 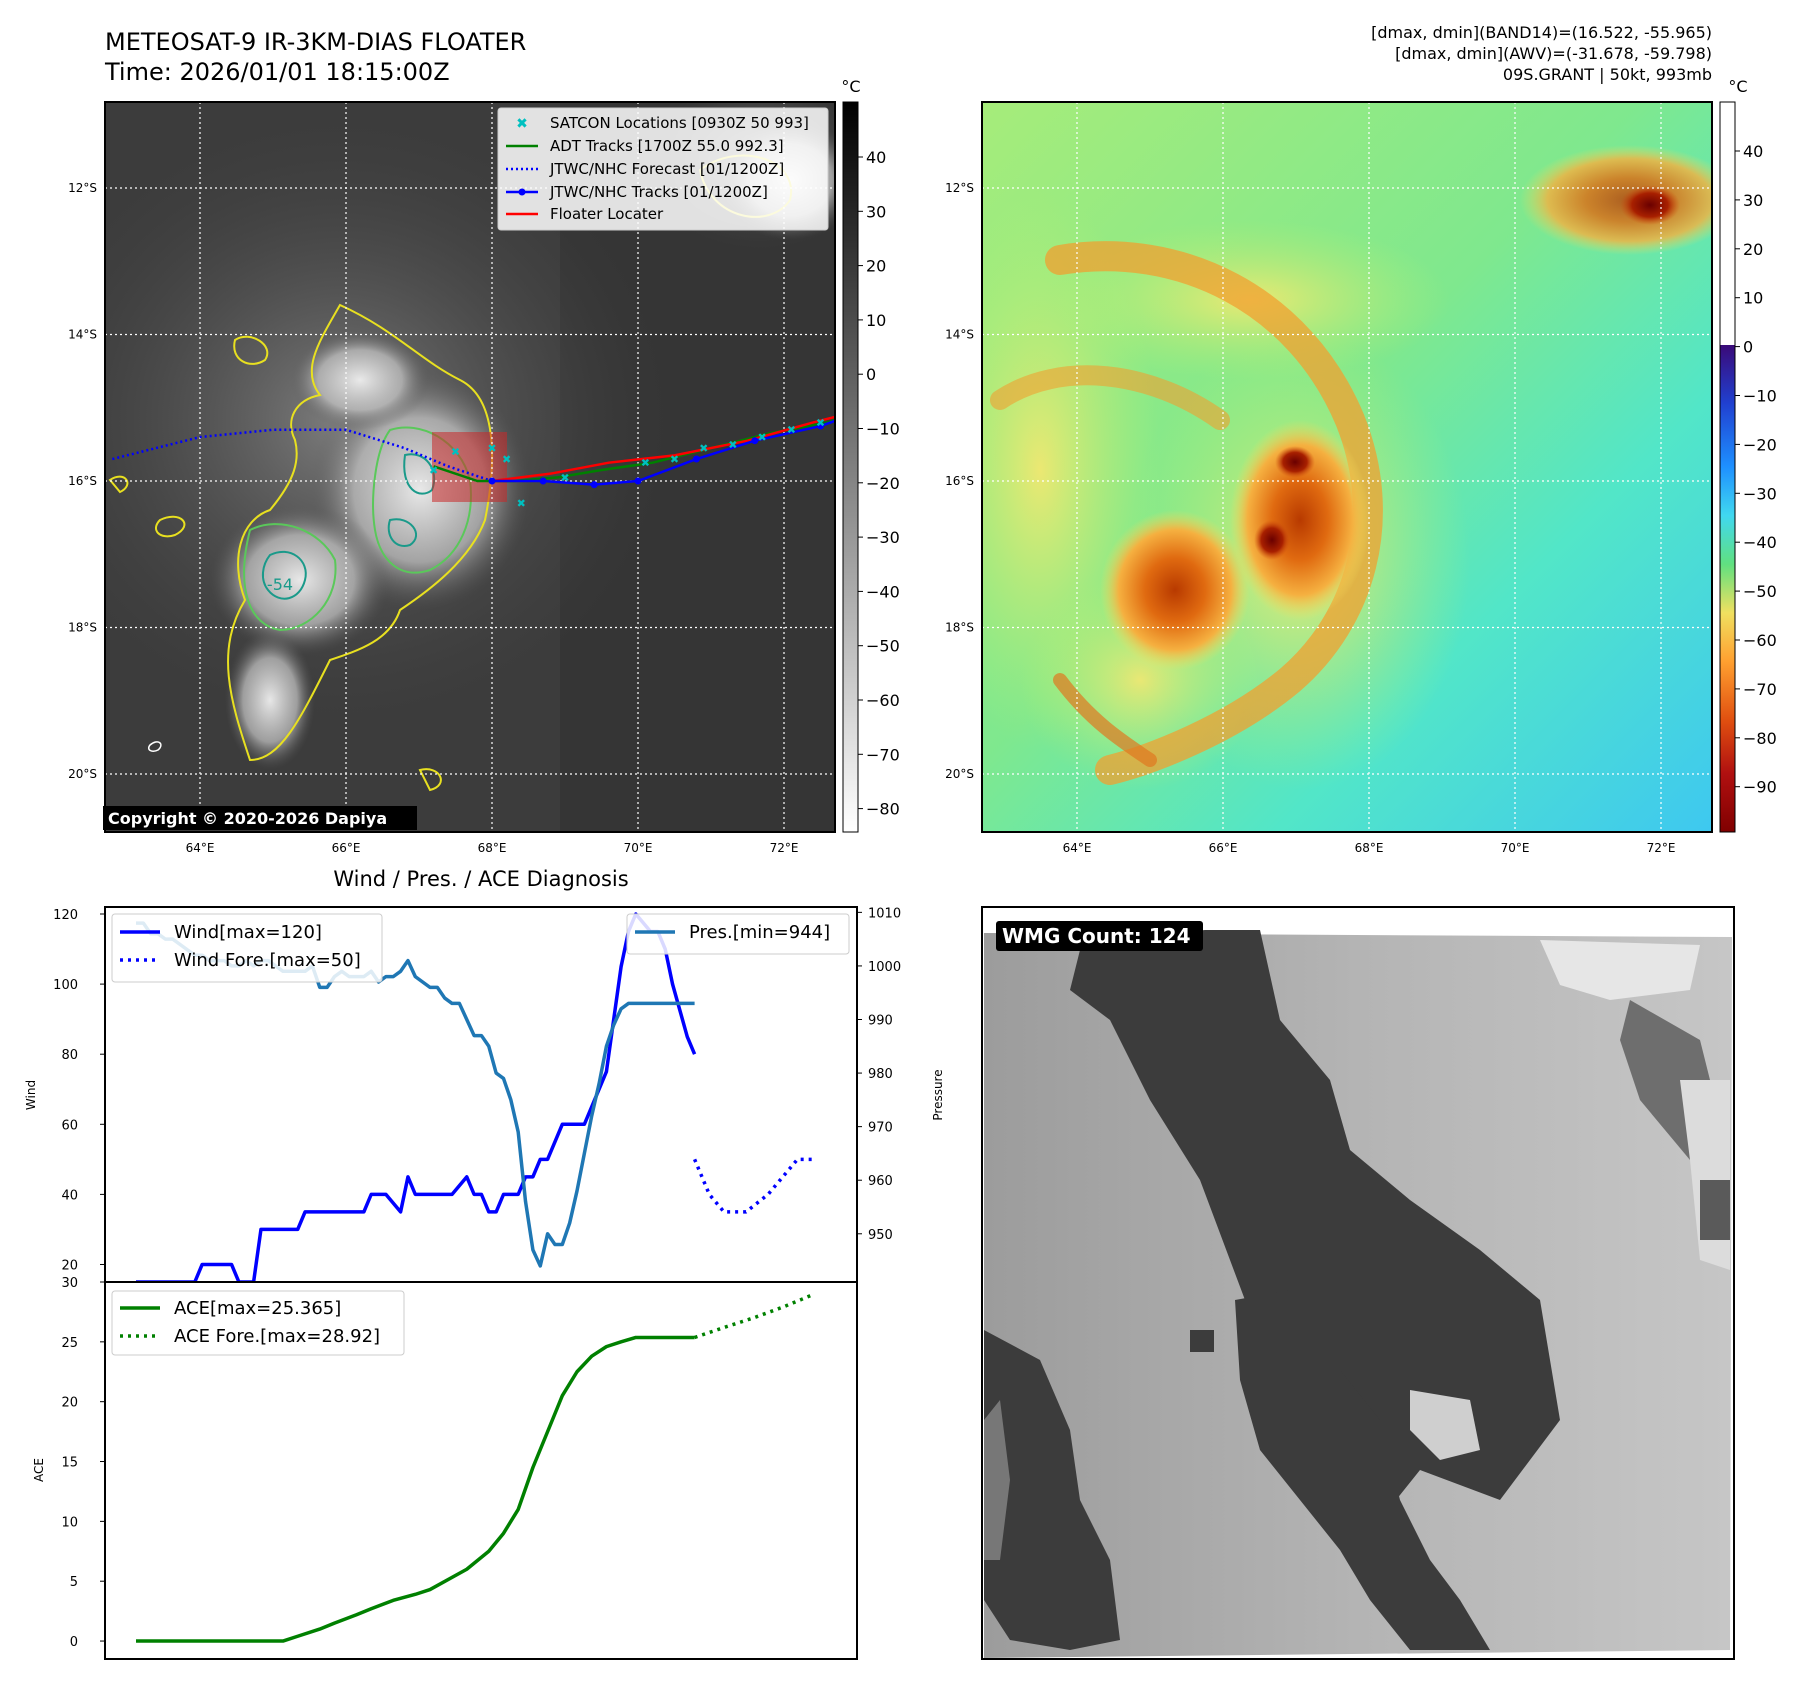 I want to click on wv-colorbar-unit: °C, so click(x=1737, y=86).